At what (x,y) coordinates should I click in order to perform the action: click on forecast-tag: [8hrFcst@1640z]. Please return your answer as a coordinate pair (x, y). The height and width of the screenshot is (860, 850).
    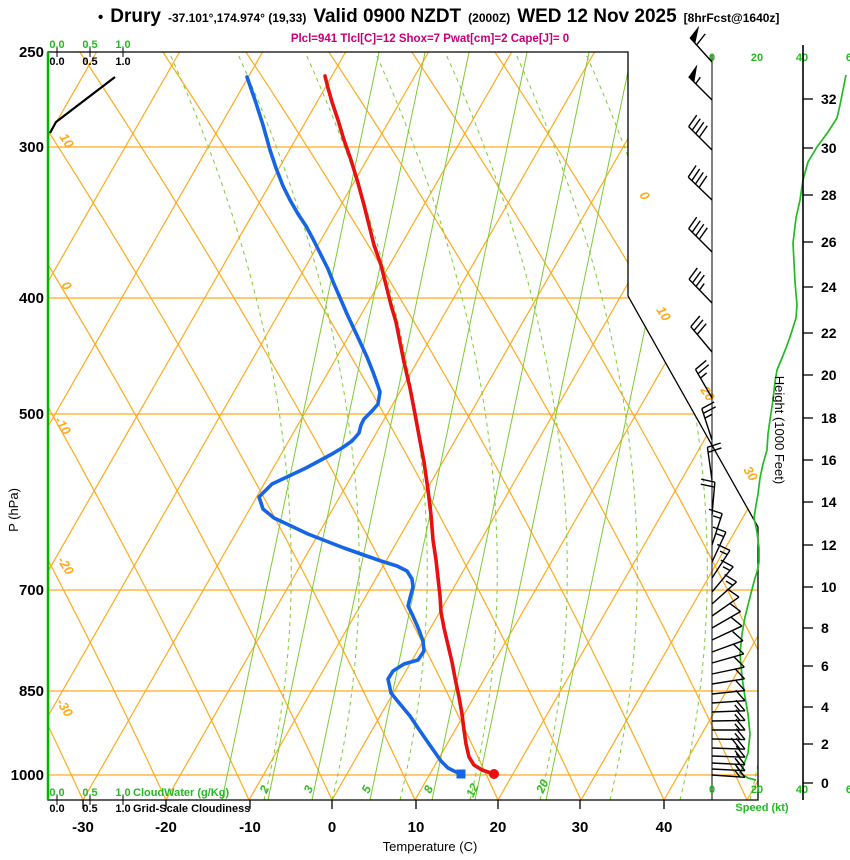
    Looking at the image, I should click on (731, 18).